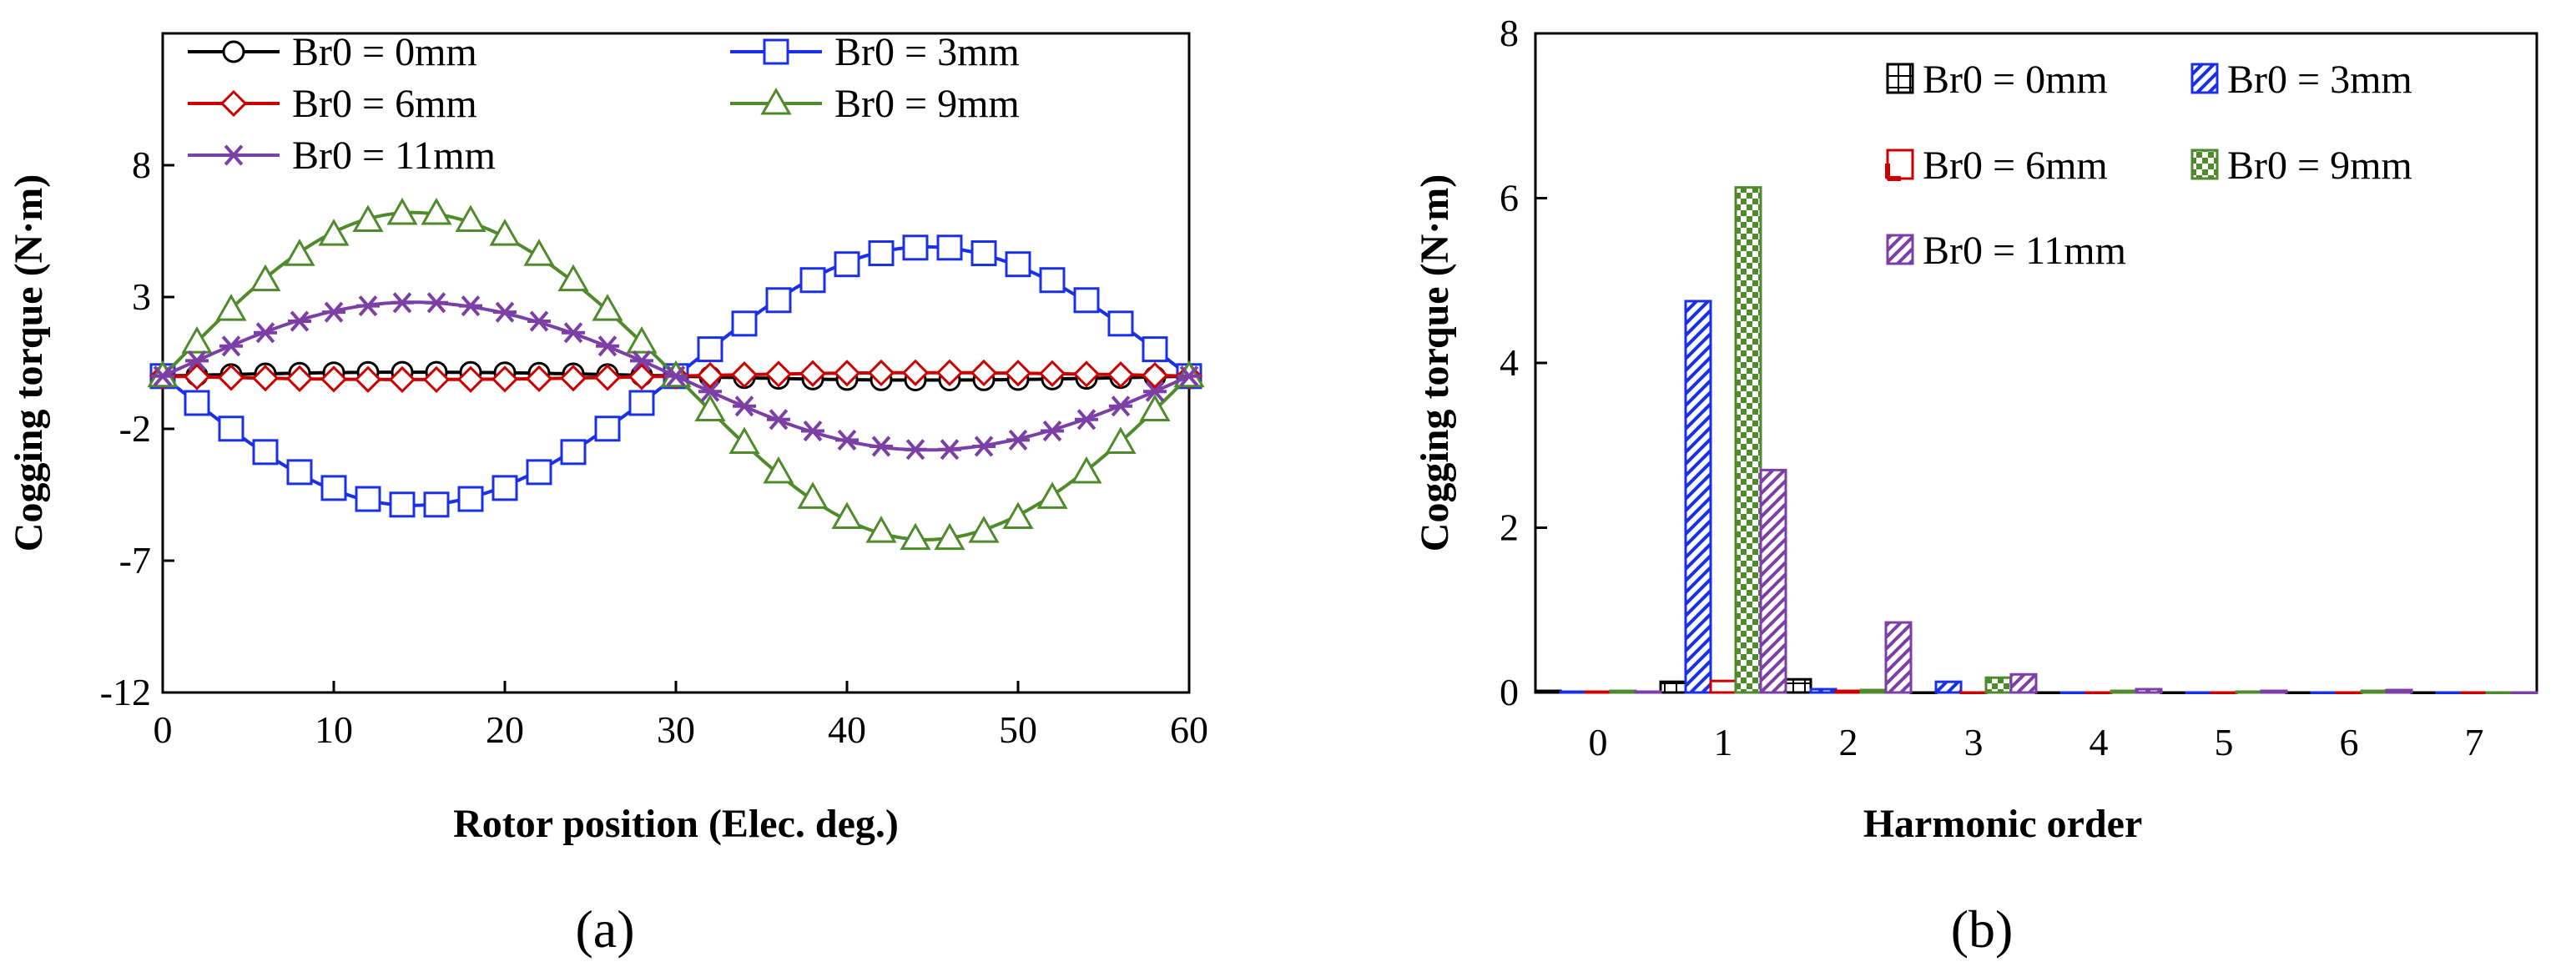 Image resolution: width=2576 pixels, height=972 pixels. What do you see at coordinates (505, 729) in the screenshot?
I see `panel-a-x-tick-label: 20` at bounding box center [505, 729].